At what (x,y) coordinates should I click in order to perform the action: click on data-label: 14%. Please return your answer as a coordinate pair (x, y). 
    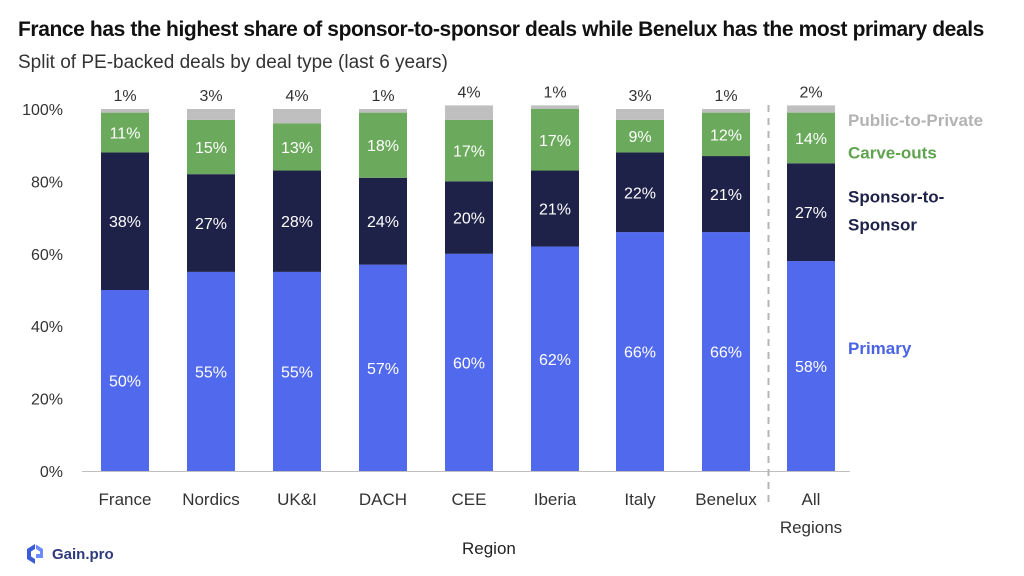
    Looking at the image, I should click on (811, 139).